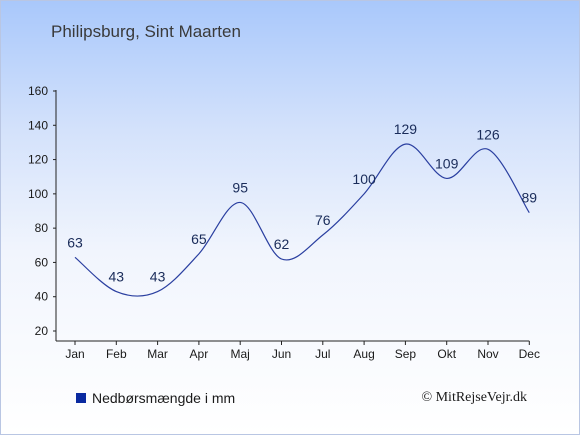 The height and width of the screenshot is (435, 580). Describe the element at coordinates (42, 262) in the screenshot. I see `y-tick-label: 60` at that location.